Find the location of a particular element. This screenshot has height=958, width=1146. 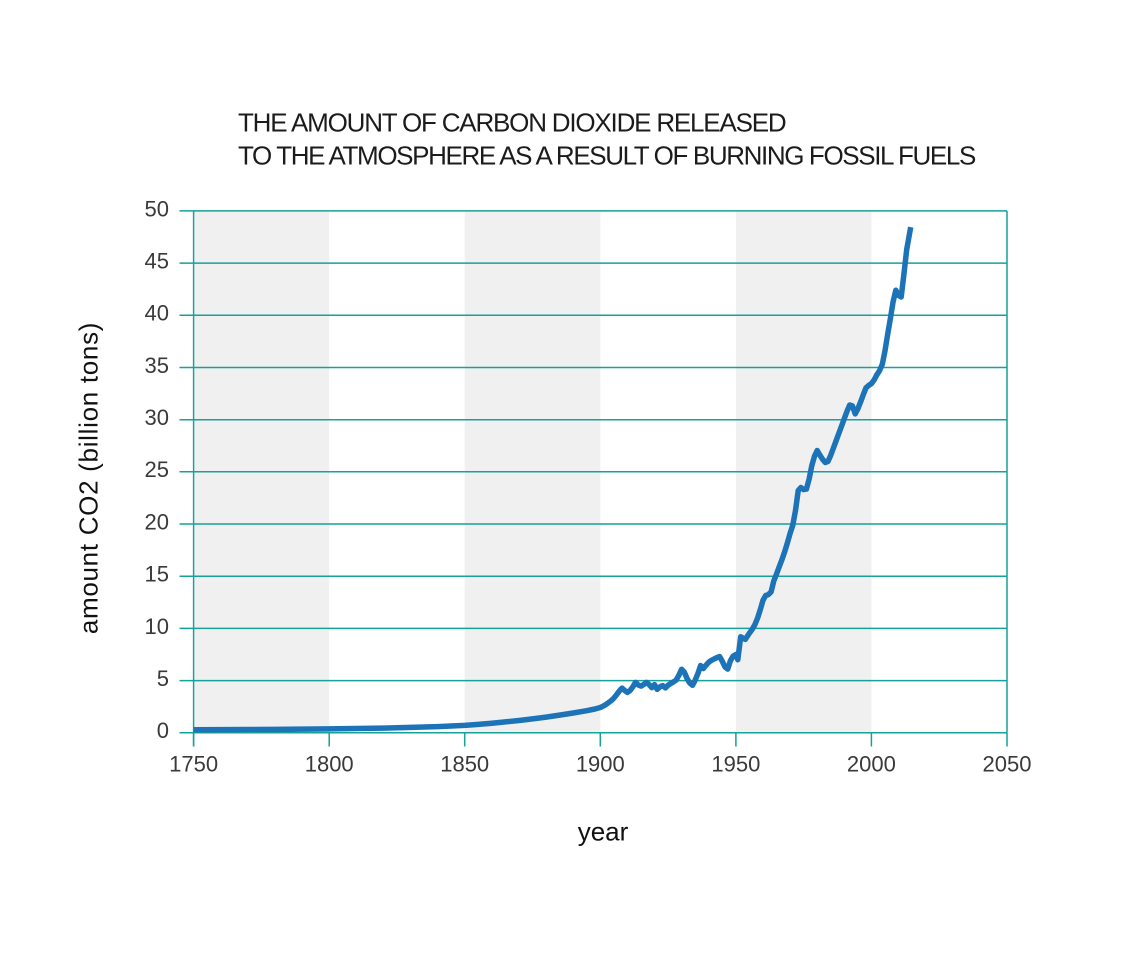

svg-text: 50 is located at coordinates (157, 208).